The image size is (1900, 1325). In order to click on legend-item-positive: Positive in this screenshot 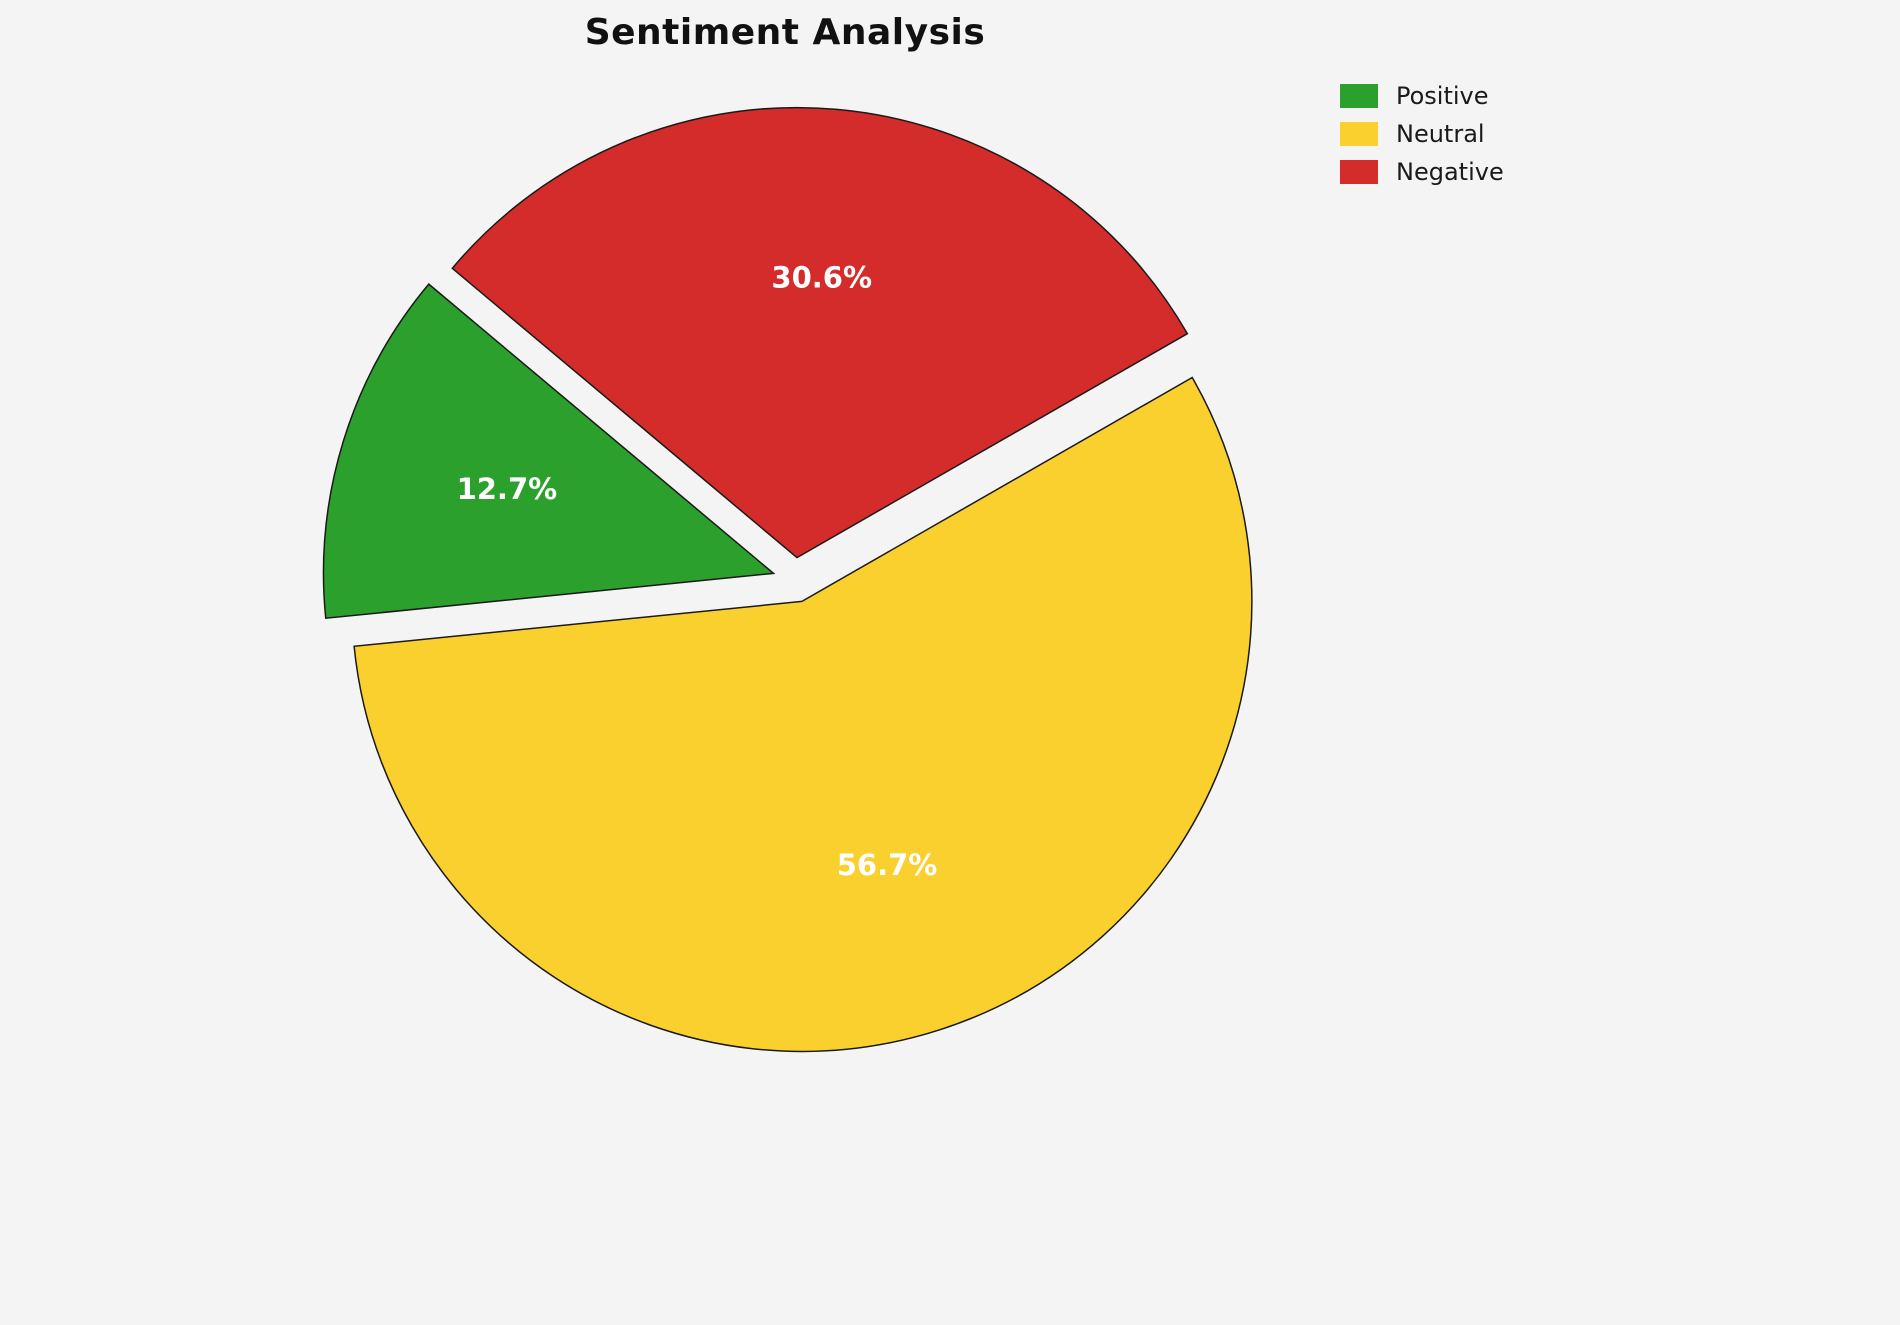, I will do `click(1422, 96)`.